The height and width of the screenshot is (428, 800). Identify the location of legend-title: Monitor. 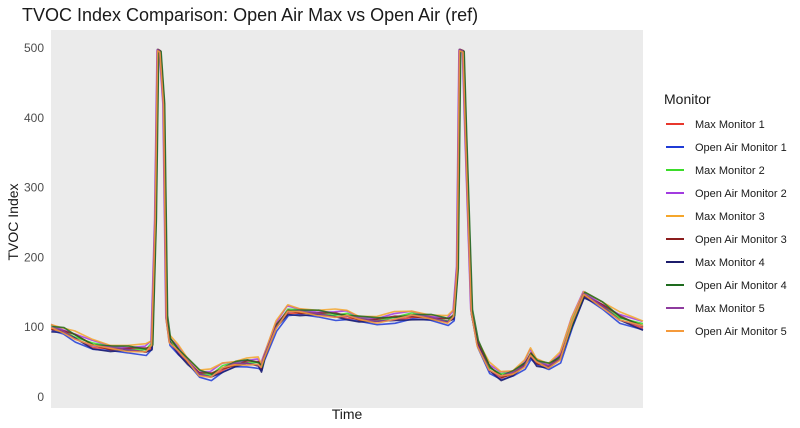
(687, 99).